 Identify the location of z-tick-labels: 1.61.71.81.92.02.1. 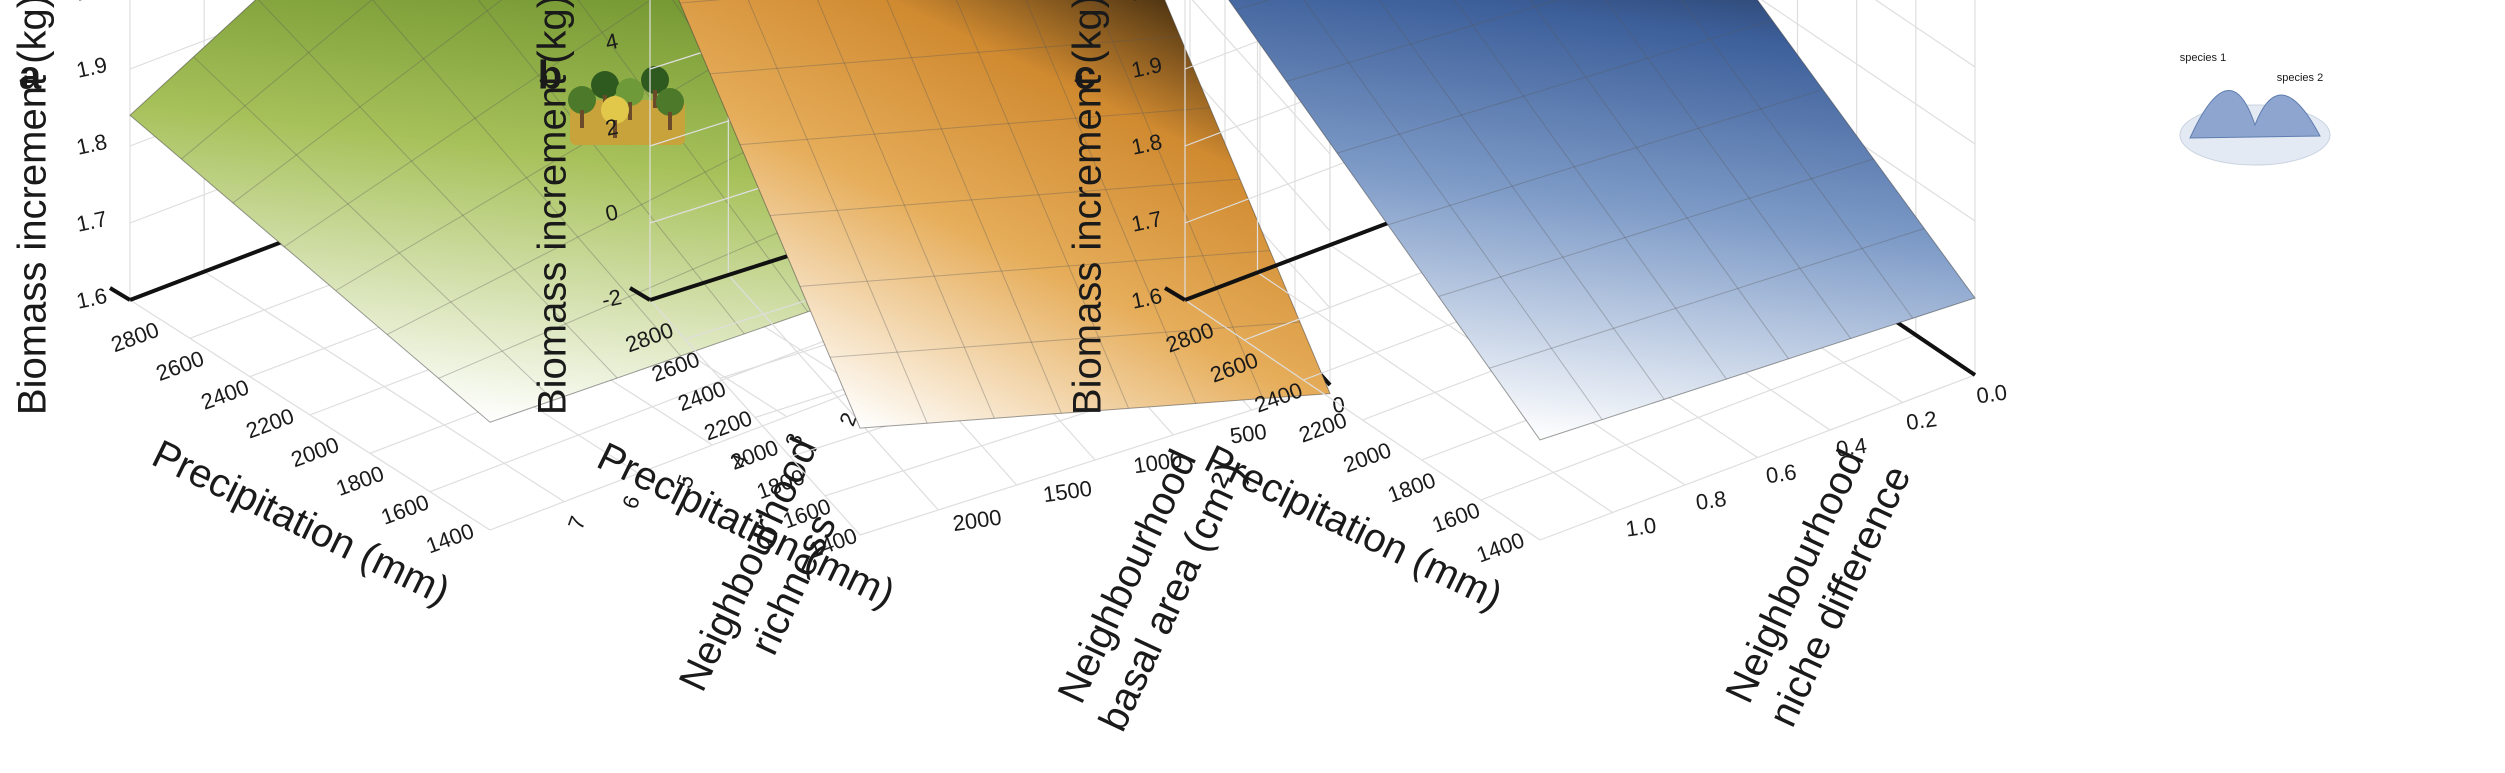
(91, 157).